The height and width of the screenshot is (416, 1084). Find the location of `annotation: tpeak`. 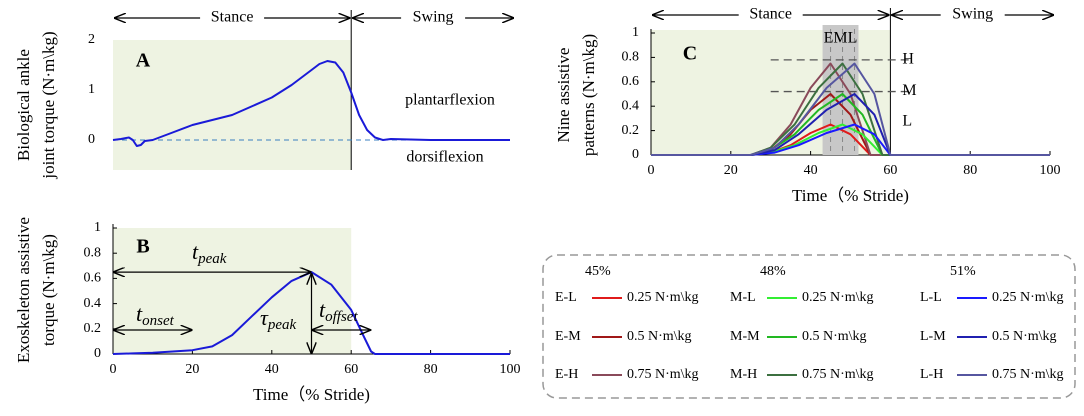

annotation: tpeak is located at coordinates (209, 253).